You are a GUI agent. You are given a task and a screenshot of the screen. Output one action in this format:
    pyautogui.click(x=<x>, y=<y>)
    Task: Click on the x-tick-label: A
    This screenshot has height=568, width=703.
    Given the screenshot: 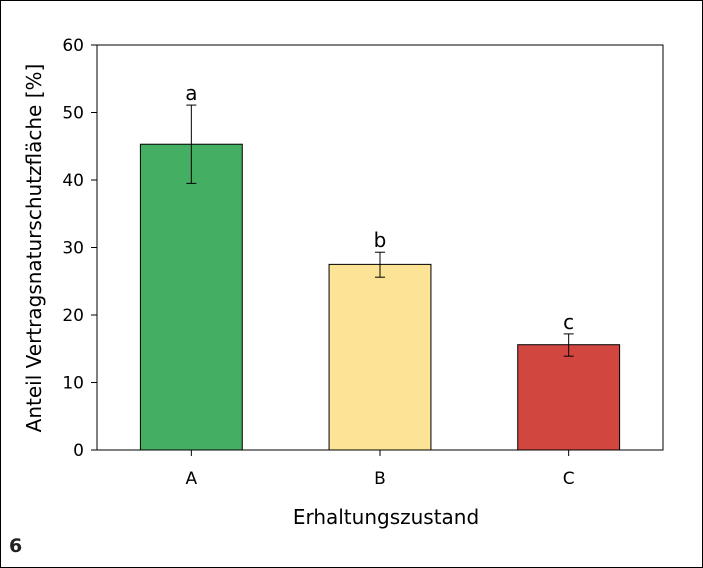 What is the action you would take?
    pyautogui.click(x=192, y=479)
    